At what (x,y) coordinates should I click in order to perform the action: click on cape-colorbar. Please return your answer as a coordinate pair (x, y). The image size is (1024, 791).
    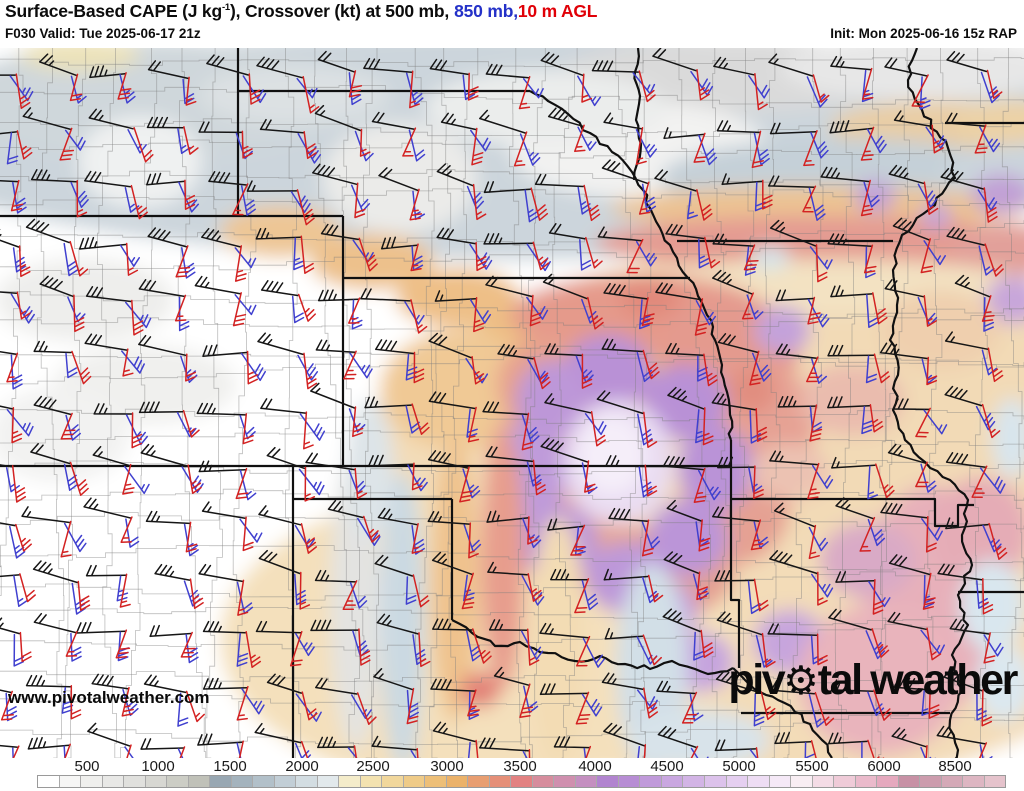
    Looking at the image, I should click on (521, 781).